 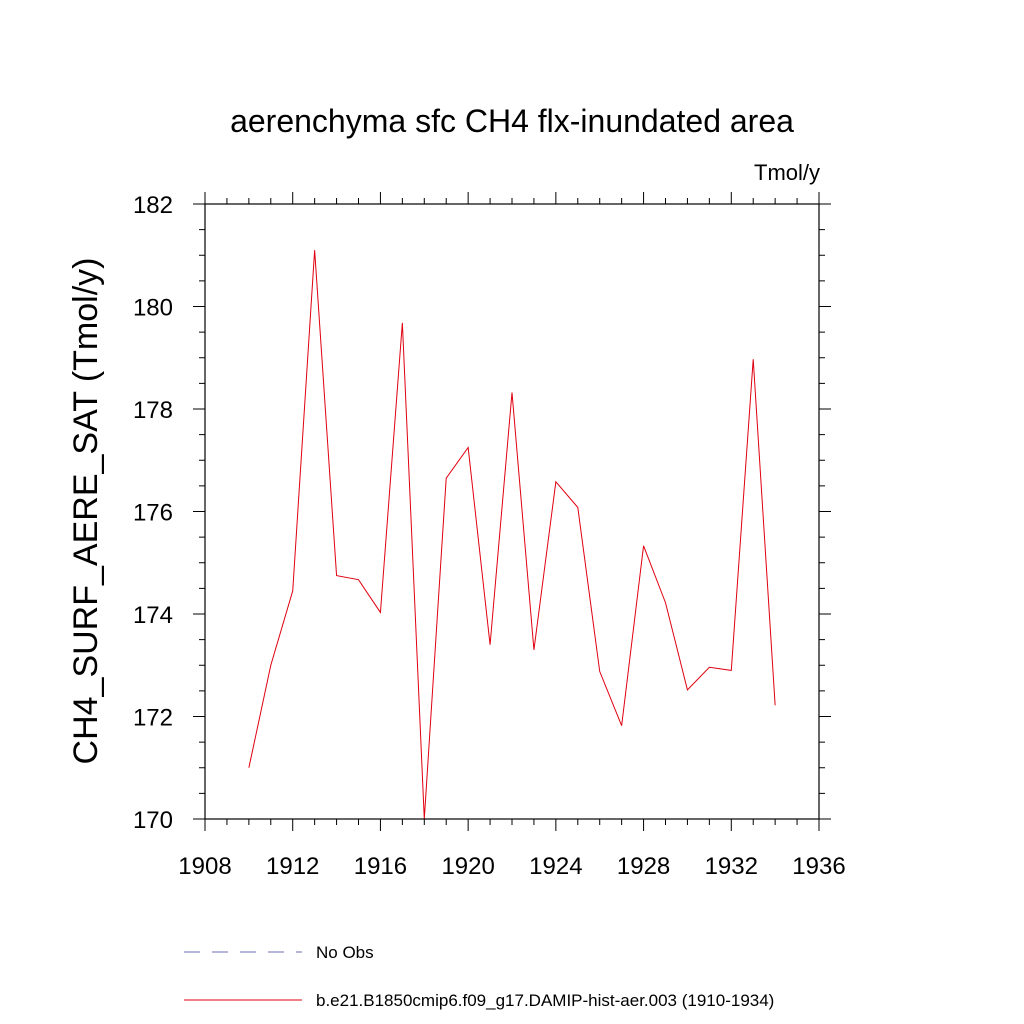 I want to click on chart-title: aerenchyma sfc CH4 flx-inundated area, so click(x=512, y=121).